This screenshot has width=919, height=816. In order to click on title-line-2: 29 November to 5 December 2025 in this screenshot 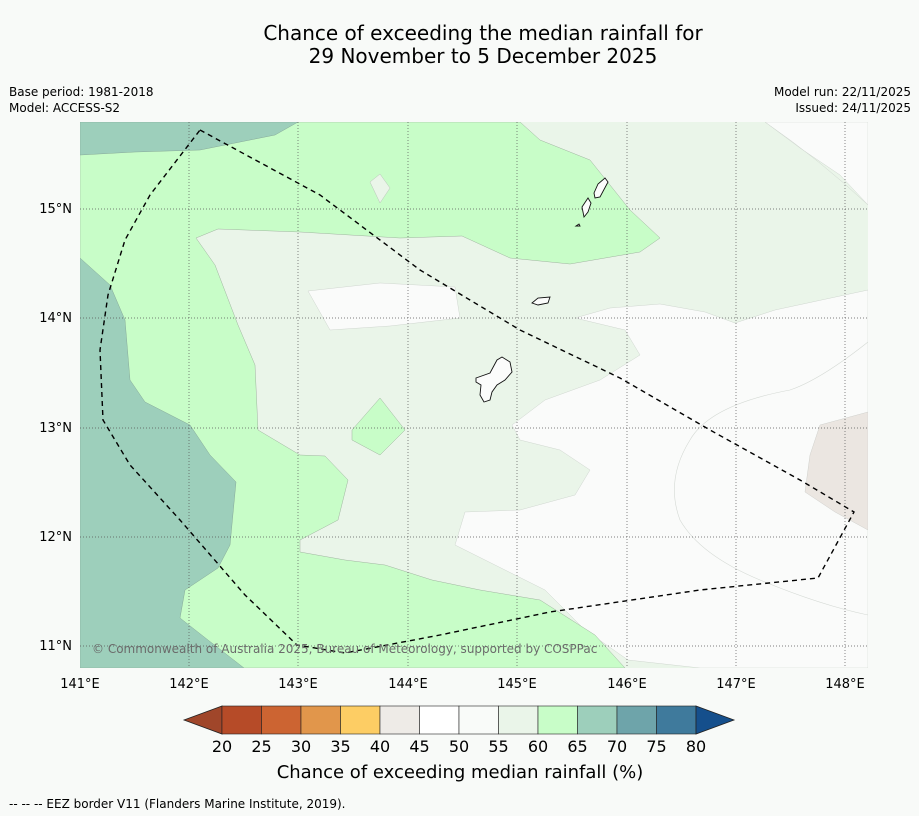, I will do `click(483, 56)`.